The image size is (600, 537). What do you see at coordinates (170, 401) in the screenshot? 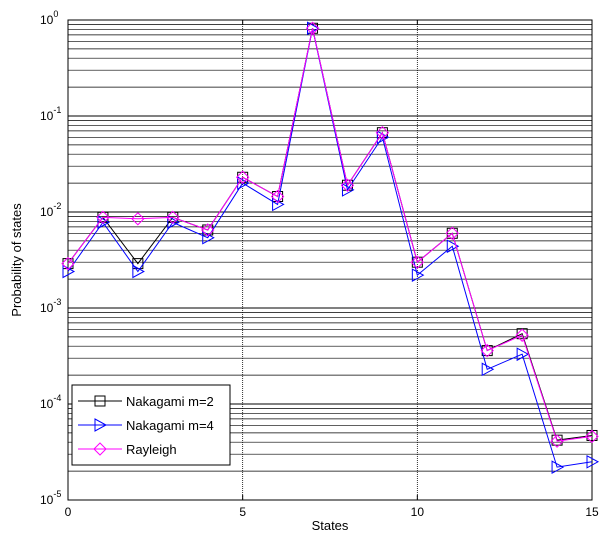
I see `legend-label: Nakagami m=2` at bounding box center [170, 401].